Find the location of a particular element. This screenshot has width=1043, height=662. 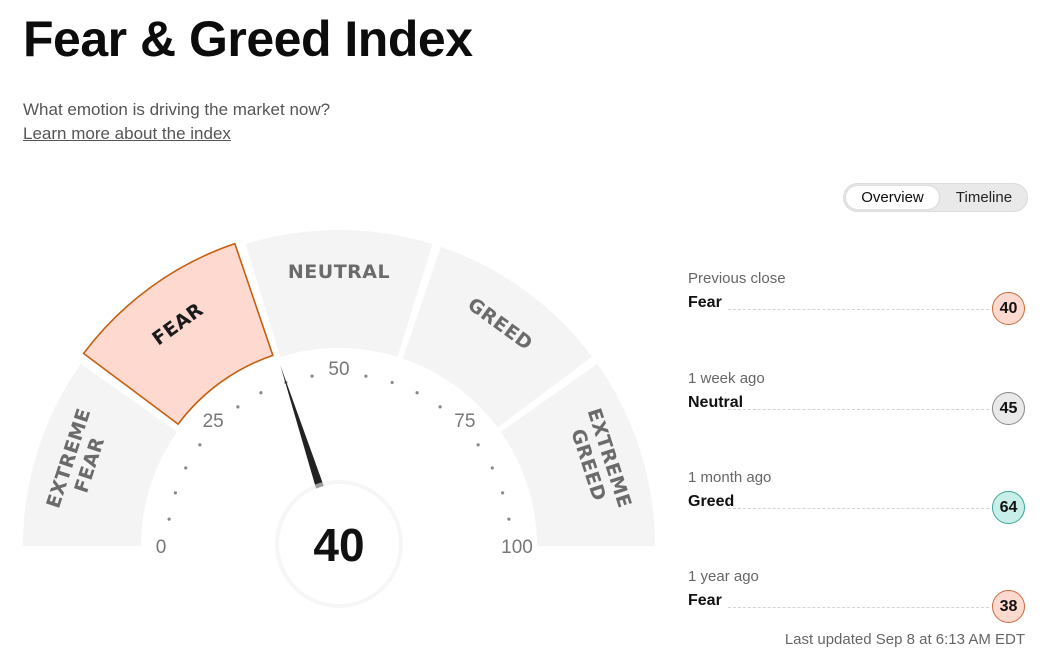

history-value-badge: 45 is located at coordinates (1008, 408).